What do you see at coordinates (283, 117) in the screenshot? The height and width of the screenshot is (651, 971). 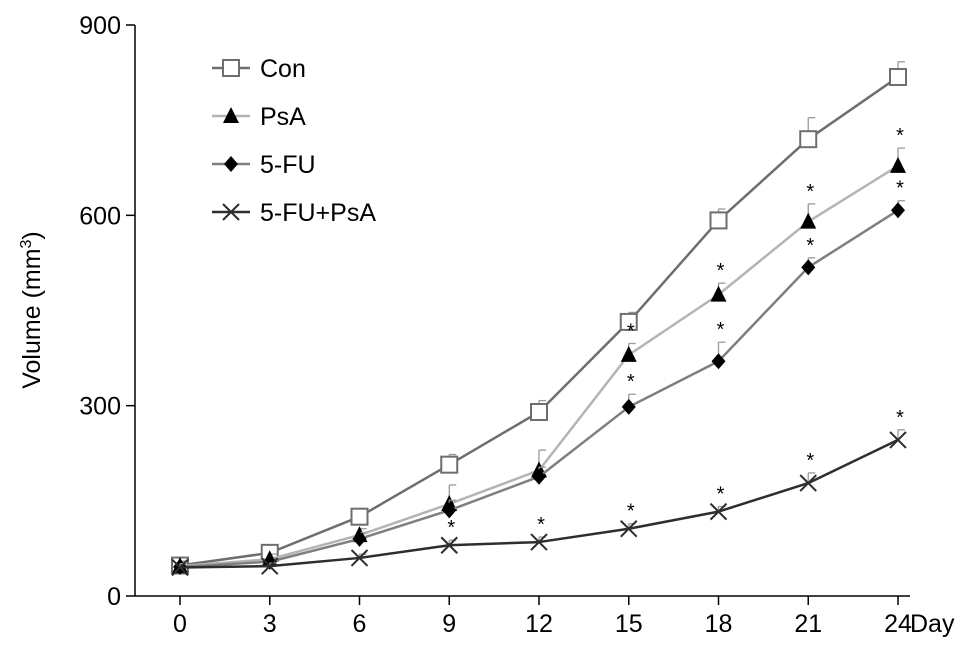 I see `legend-label-1: PsA` at bounding box center [283, 117].